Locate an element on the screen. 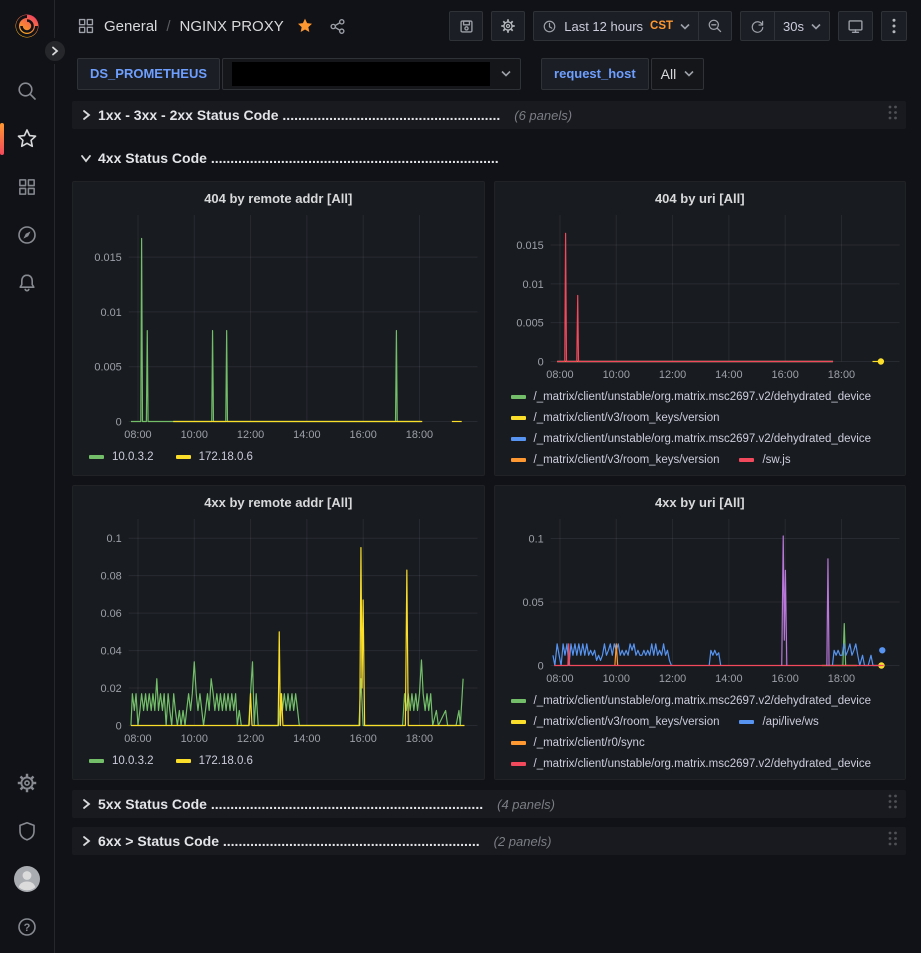 The image size is (921, 953). variable-label-request-host: request_host is located at coordinates (595, 73).